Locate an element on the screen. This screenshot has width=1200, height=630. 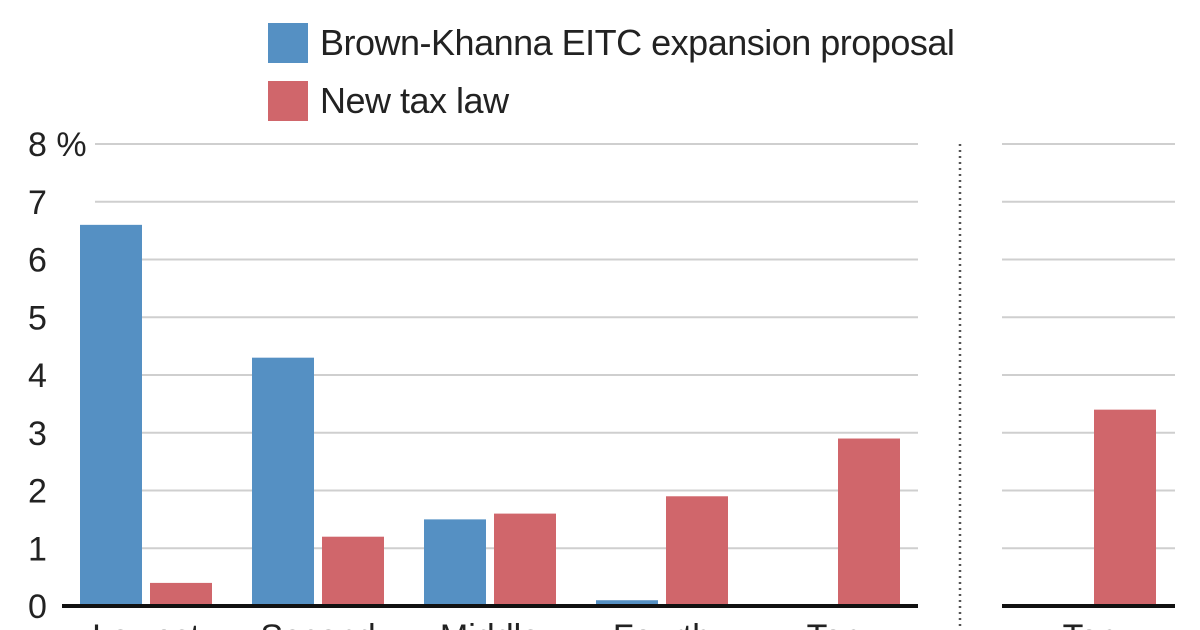
legend-swatch-red is located at coordinates (288, 101).